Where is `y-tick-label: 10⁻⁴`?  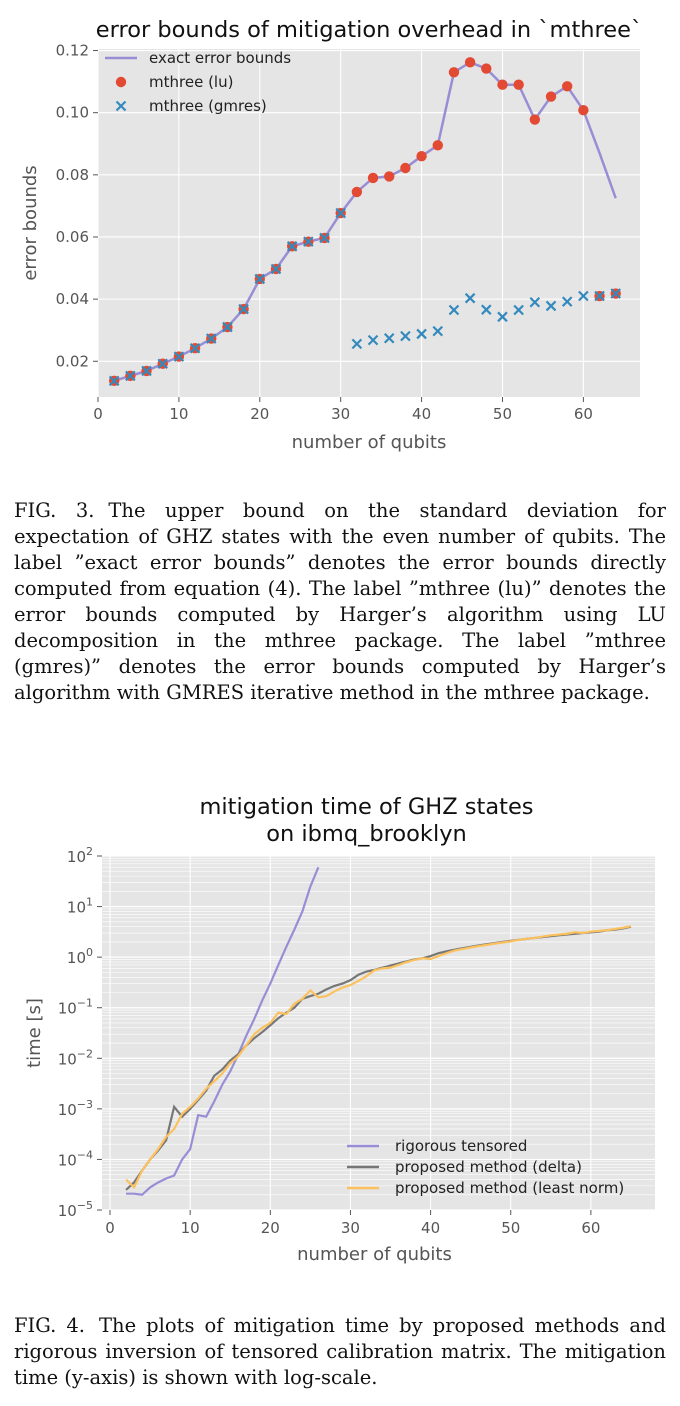 y-tick-label: 10⁻⁴ is located at coordinates (75, 1158).